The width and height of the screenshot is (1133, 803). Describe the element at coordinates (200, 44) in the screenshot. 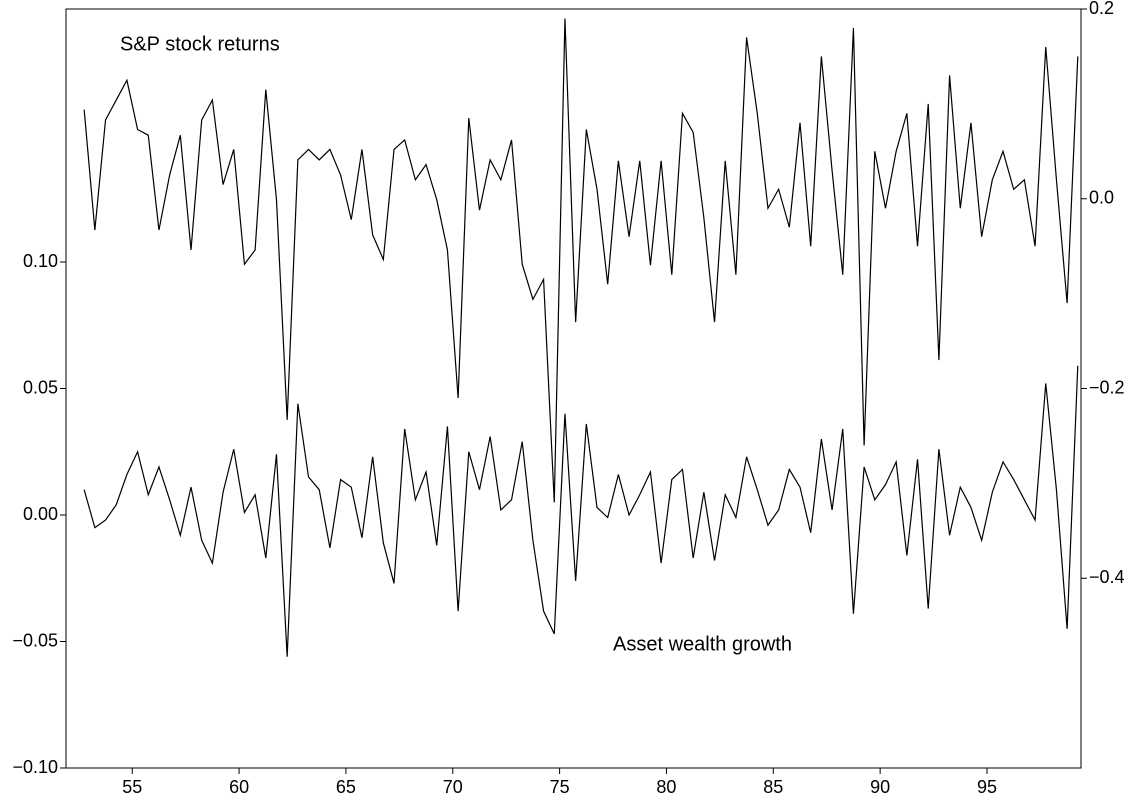

I see `series-label: S&P stock returns` at that location.